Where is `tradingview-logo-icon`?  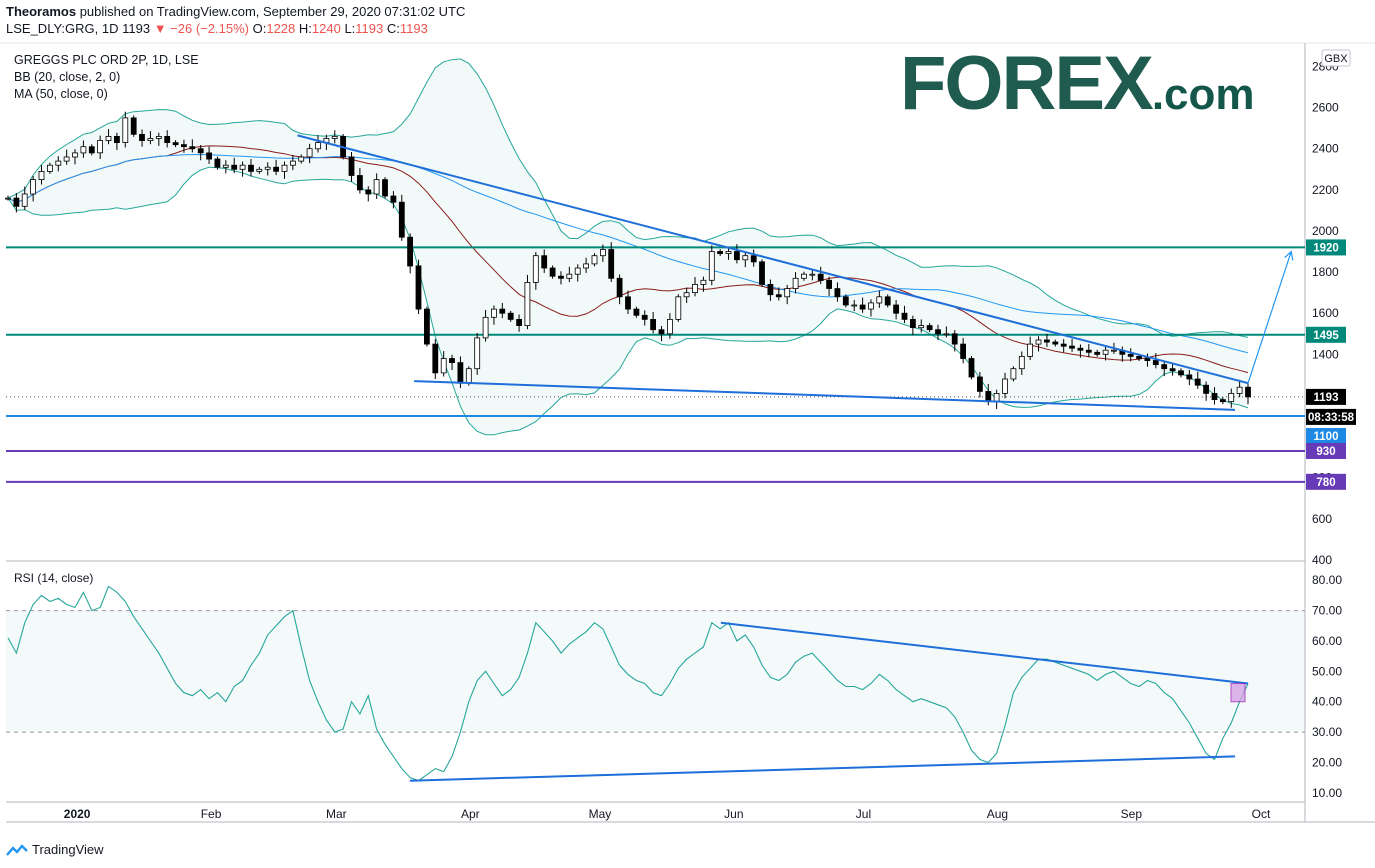
tradingview-logo-icon is located at coordinates (17, 849).